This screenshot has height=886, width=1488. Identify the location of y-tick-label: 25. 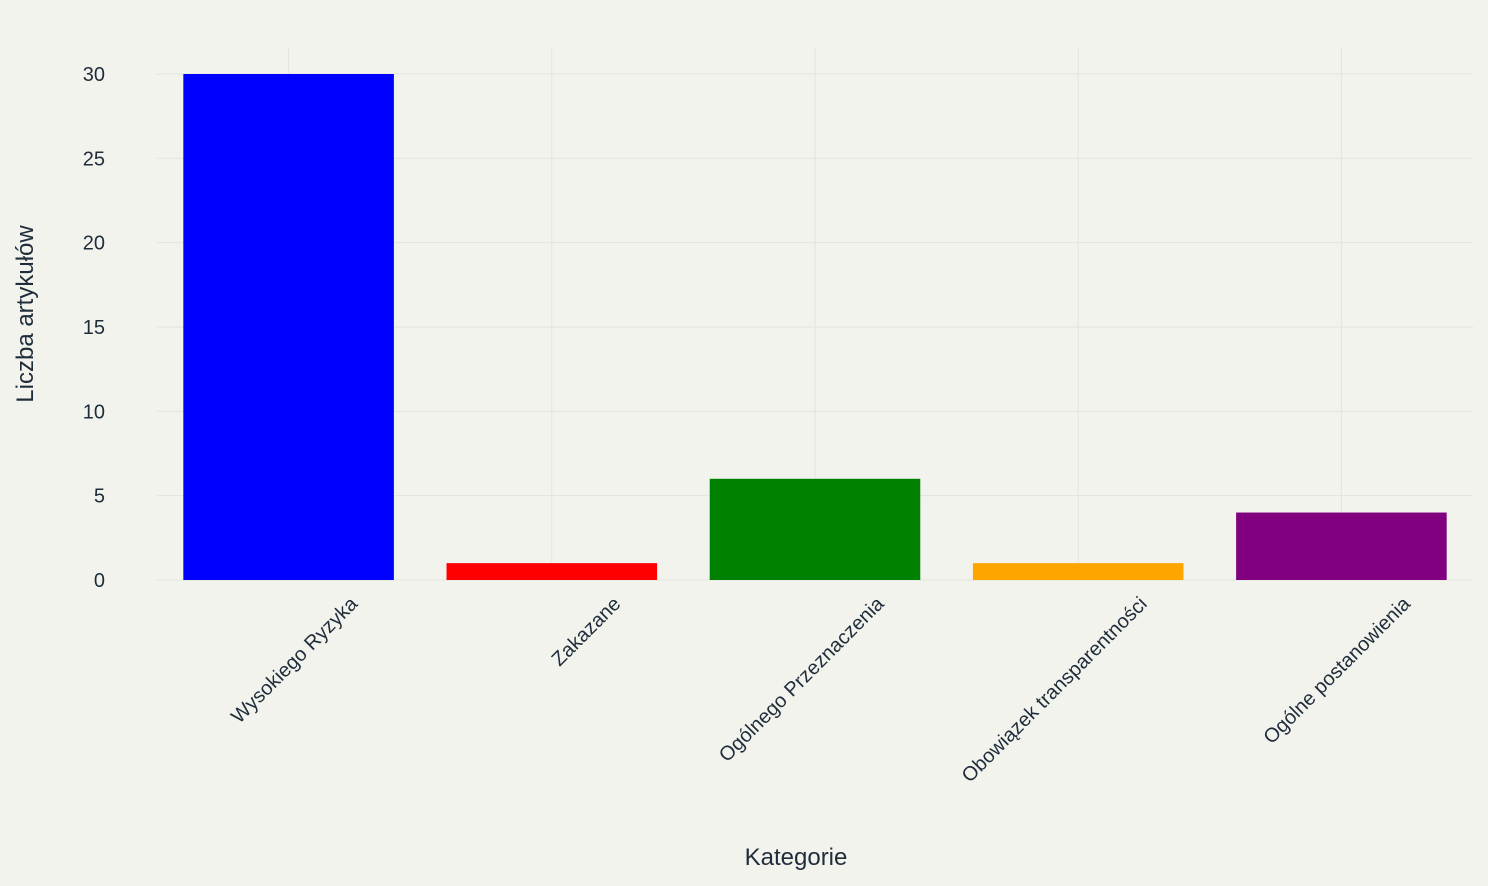
(94, 159).